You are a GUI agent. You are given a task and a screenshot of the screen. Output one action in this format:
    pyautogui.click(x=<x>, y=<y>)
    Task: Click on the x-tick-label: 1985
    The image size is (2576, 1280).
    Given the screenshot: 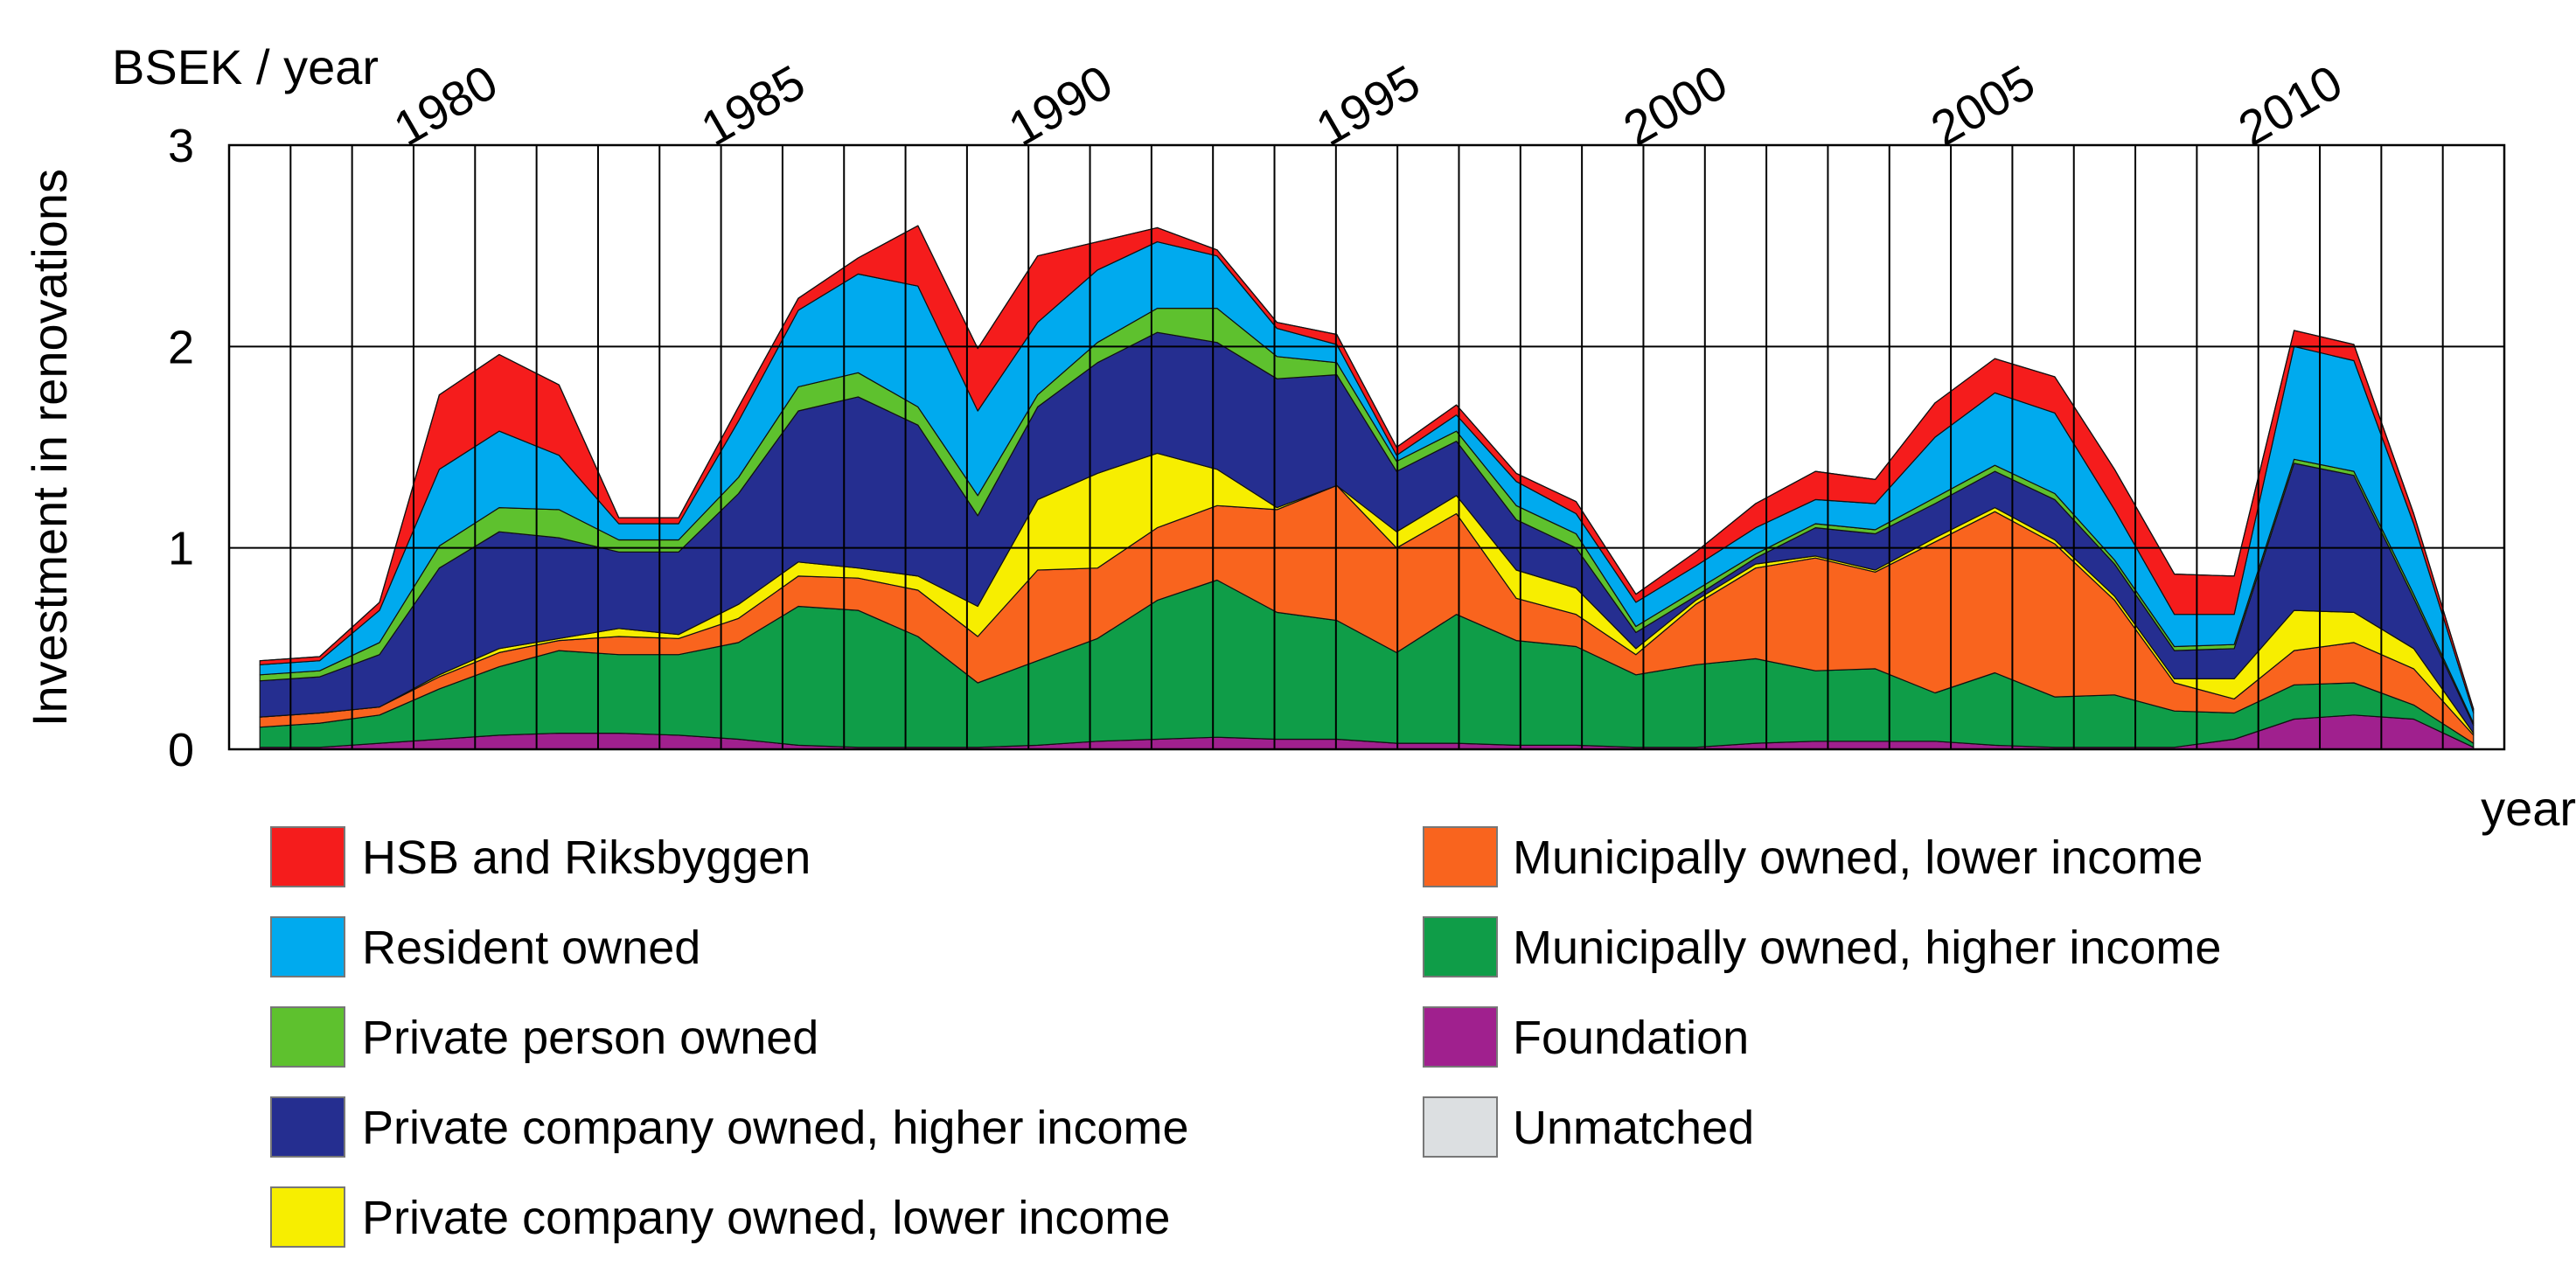 What is the action you would take?
    pyautogui.click(x=752, y=105)
    